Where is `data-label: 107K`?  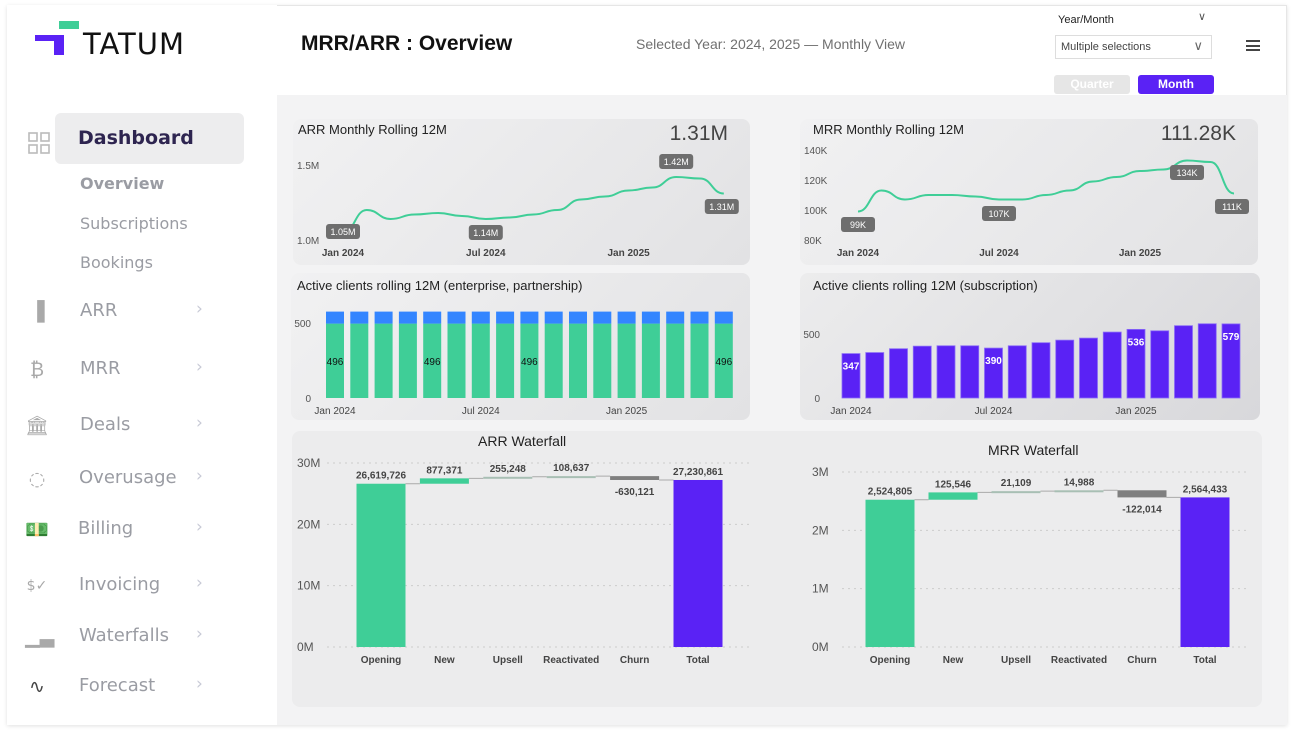
data-label: 107K is located at coordinates (998, 214).